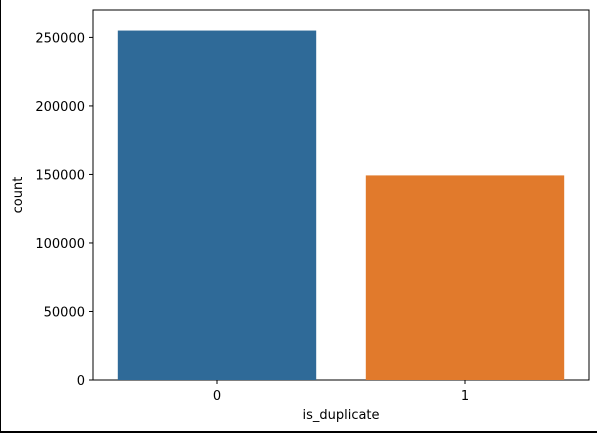 This screenshot has width=598, height=435. What do you see at coordinates (60, 175) in the screenshot?
I see `y-tick-label: 150000` at bounding box center [60, 175].